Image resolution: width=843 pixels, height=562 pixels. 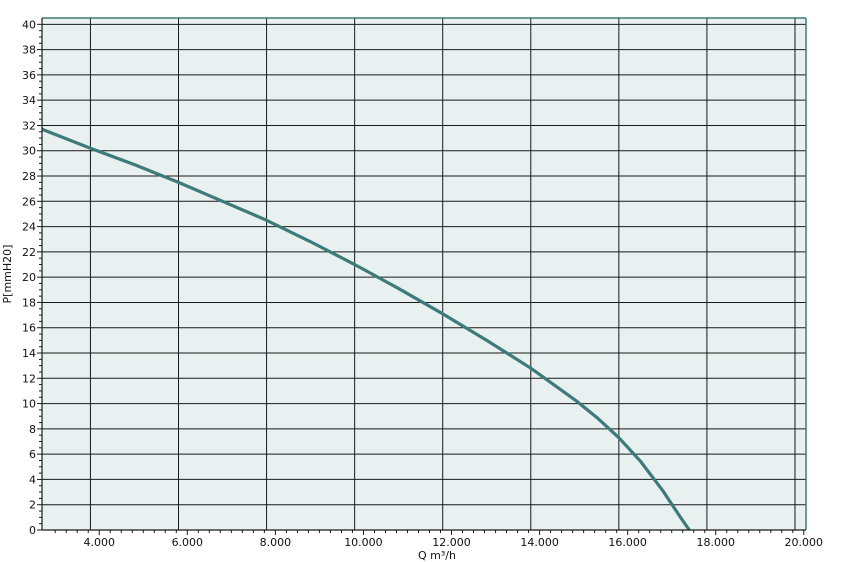 I want to click on y-tick-label: 18, so click(x=29, y=302).